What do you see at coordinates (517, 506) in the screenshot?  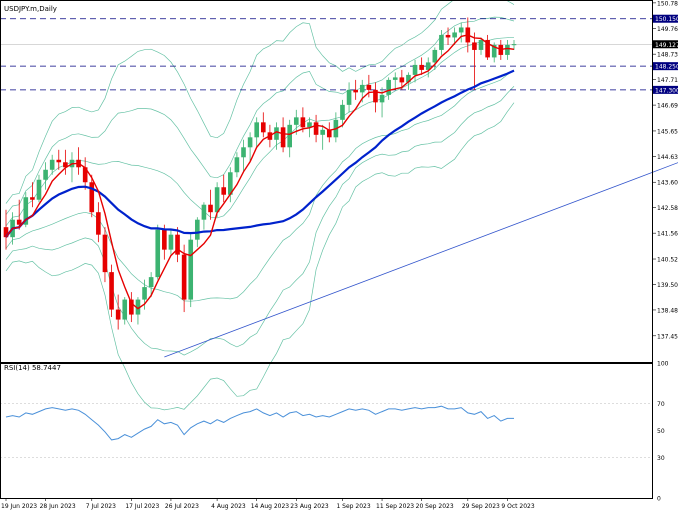 I see `x-tick-label: 9 Oct 2023` at bounding box center [517, 506].